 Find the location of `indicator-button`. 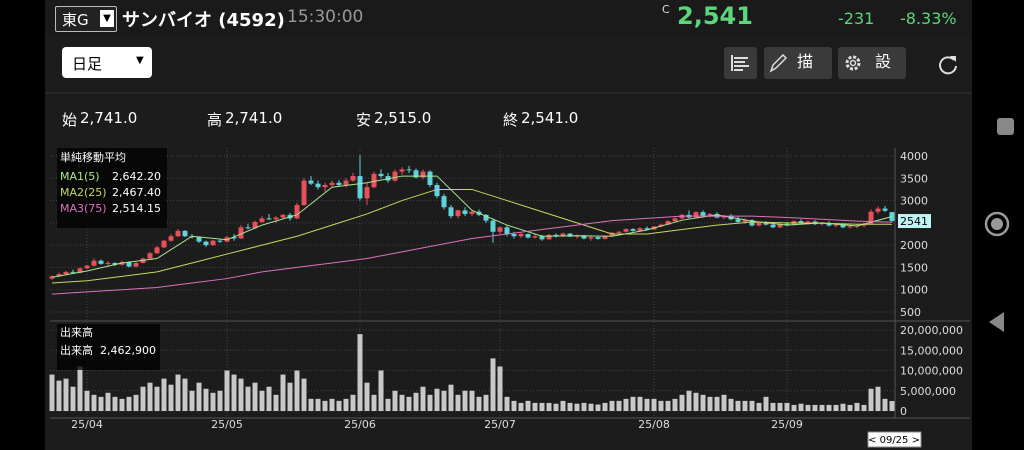

indicator-button is located at coordinates (740, 63).